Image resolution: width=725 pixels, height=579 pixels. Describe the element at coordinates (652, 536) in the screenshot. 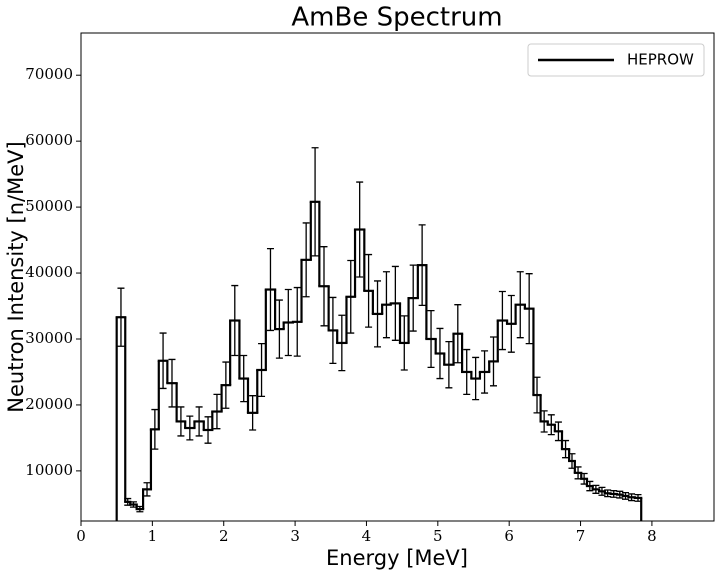

I see `x-tick-label: 8` at that location.